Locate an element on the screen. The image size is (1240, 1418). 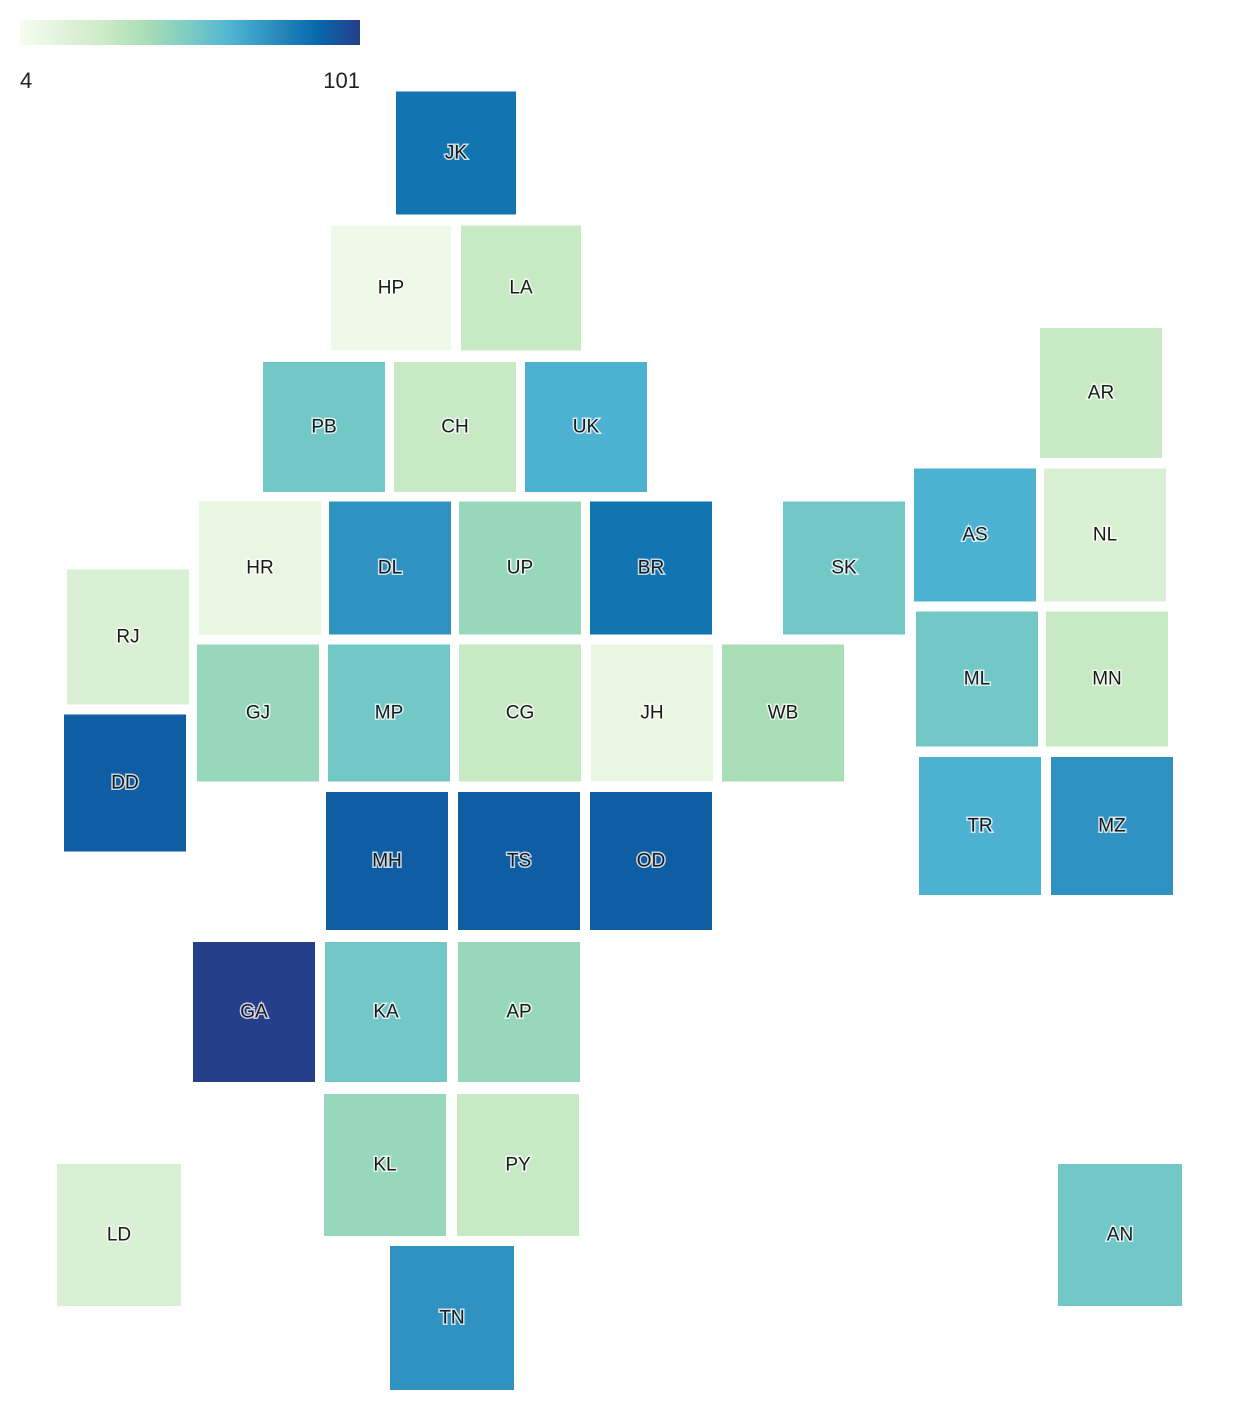
region-code-label: LA is located at coordinates (521, 288).